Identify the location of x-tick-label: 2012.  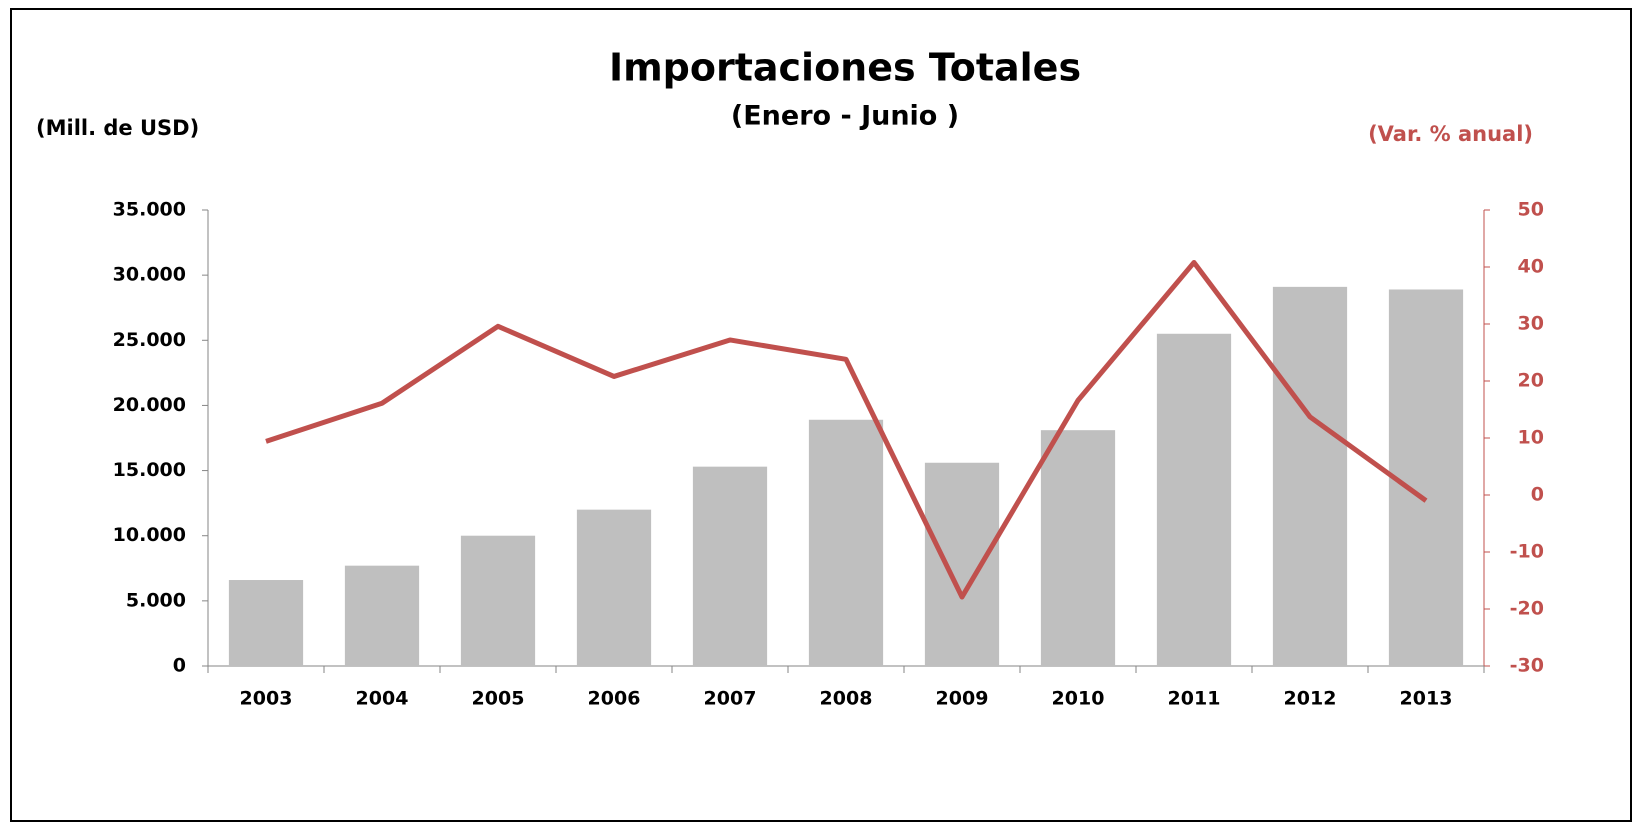
(1310, 699).